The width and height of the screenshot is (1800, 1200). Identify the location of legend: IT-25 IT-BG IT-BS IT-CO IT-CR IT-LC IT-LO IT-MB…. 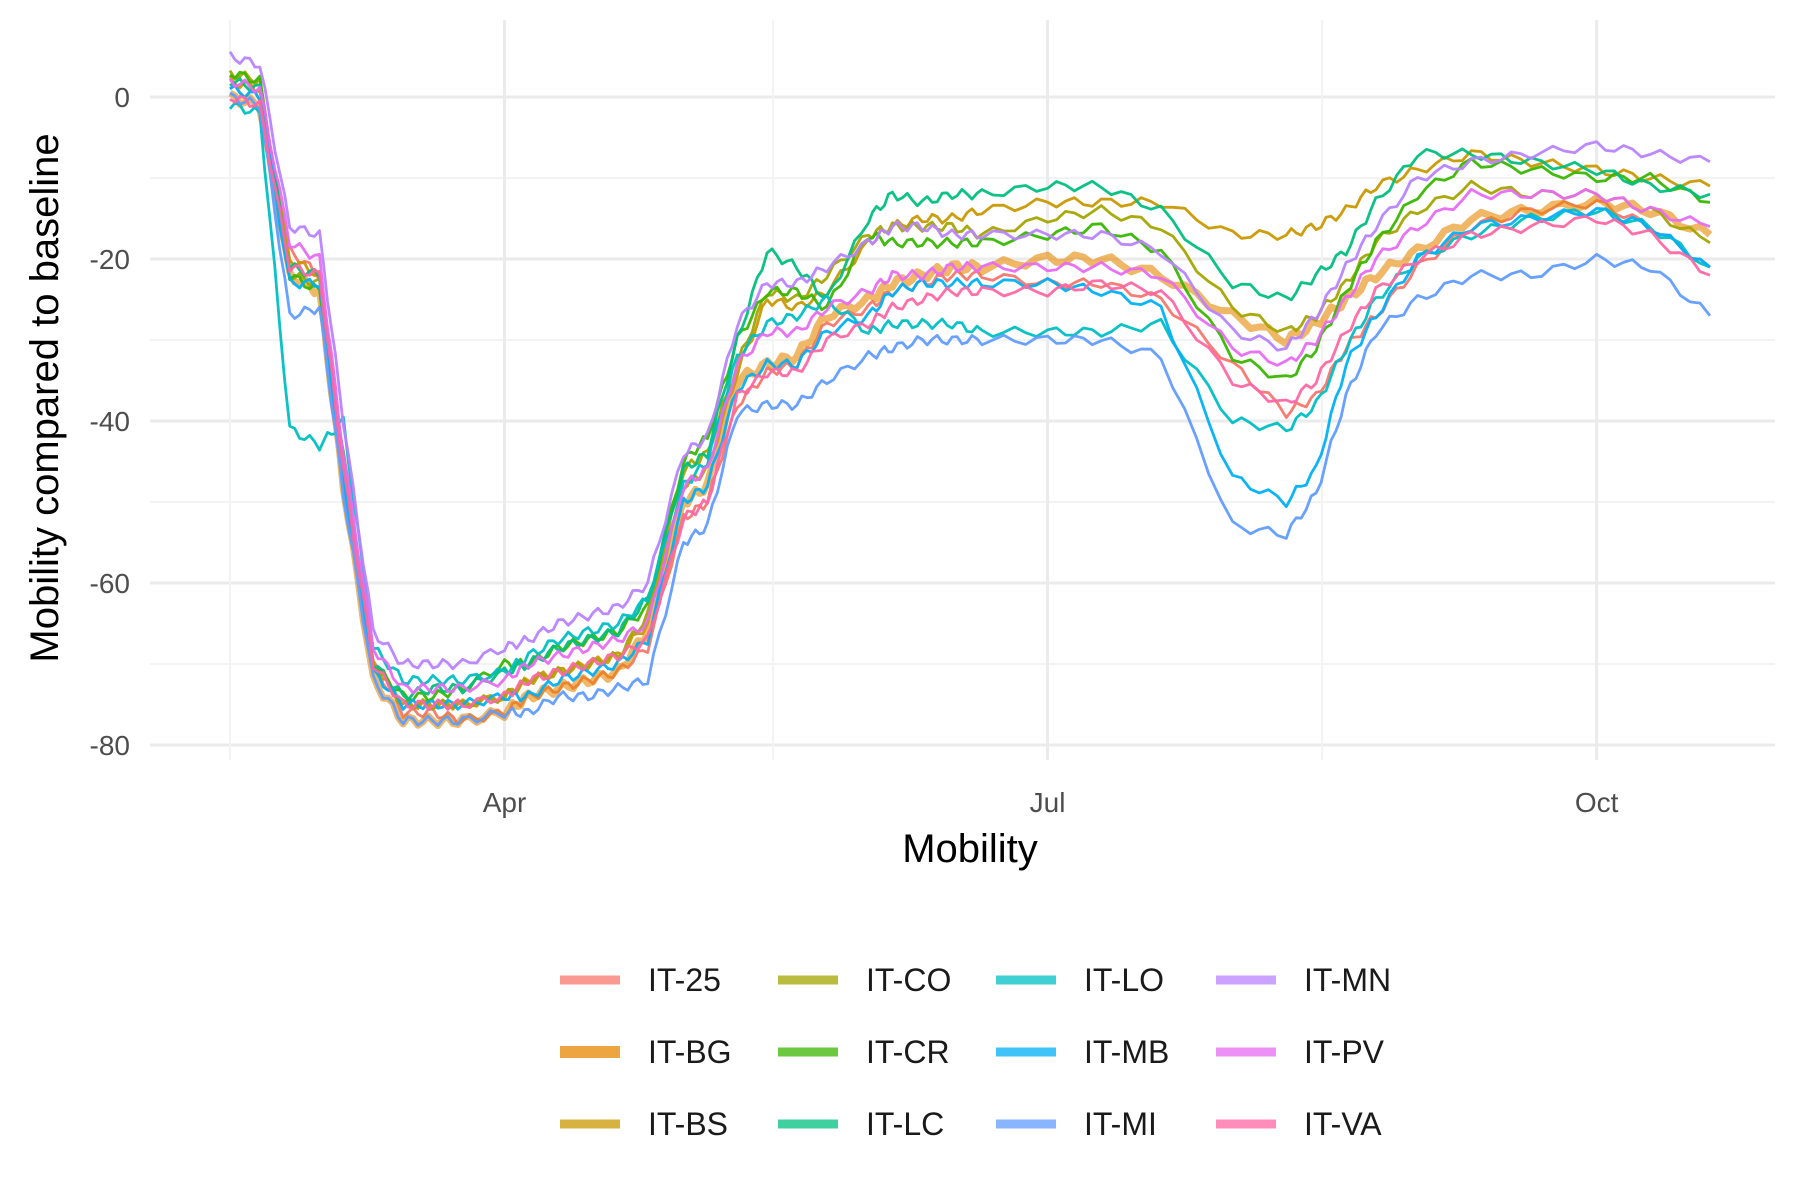
(975, 1052).